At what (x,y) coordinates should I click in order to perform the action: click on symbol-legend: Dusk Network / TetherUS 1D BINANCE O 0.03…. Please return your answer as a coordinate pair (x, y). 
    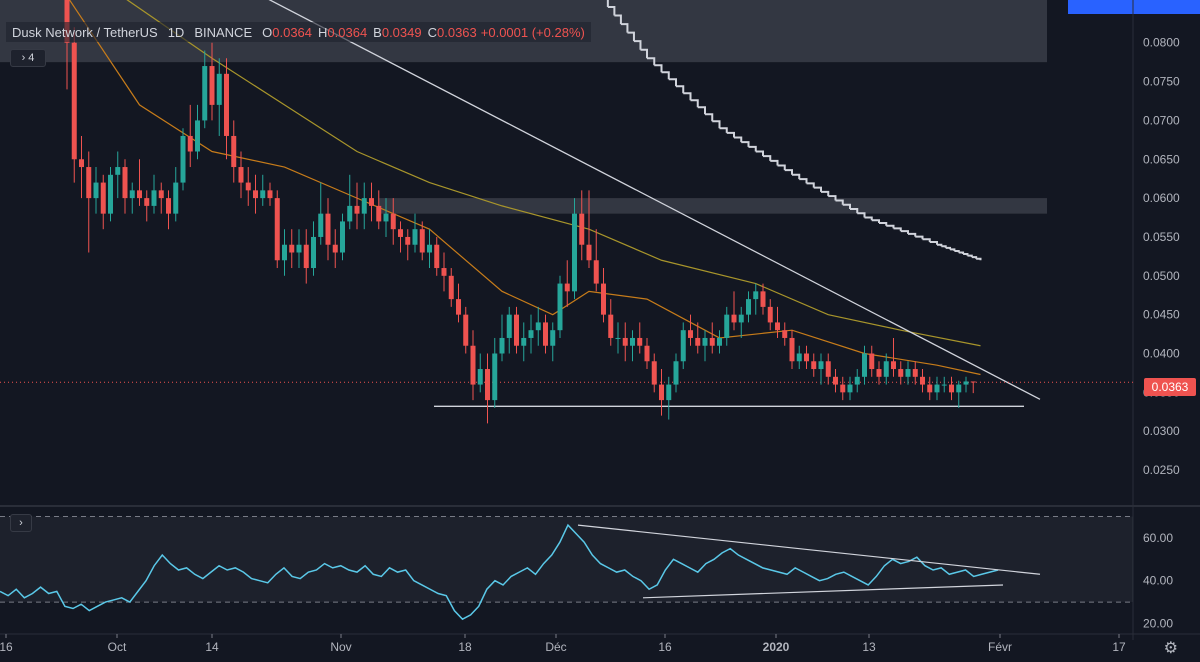
    Looking at the image, I should click on (298, 32).